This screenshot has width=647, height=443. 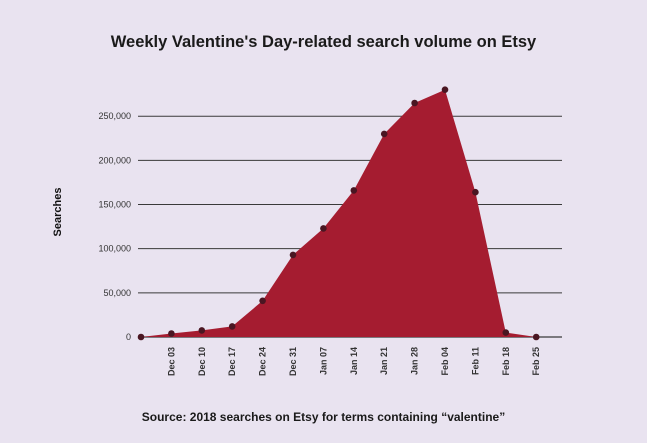 What do you see at coordinates (323, 361) in the screenshot?
I see `x-tick-label: Jan 07` at bounding box center [323, 361].